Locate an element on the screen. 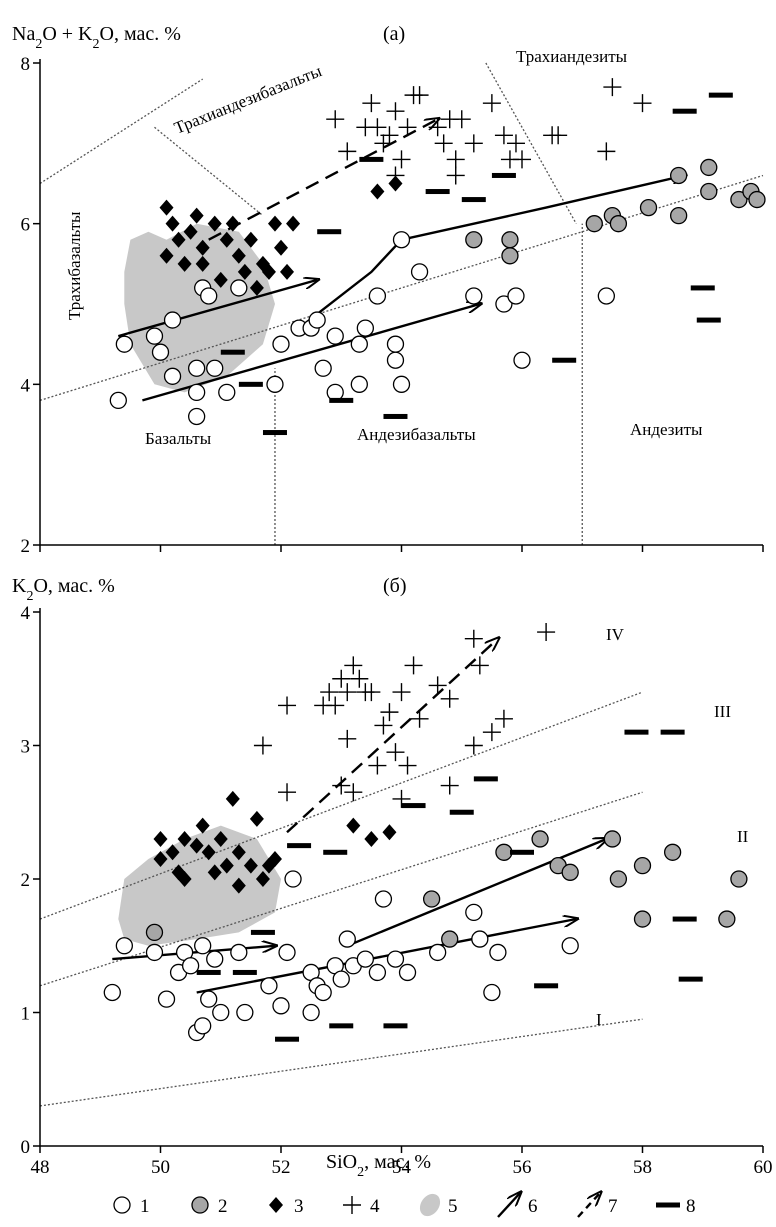  legend-label-5: 5 is located at coordinates (453, 1206).